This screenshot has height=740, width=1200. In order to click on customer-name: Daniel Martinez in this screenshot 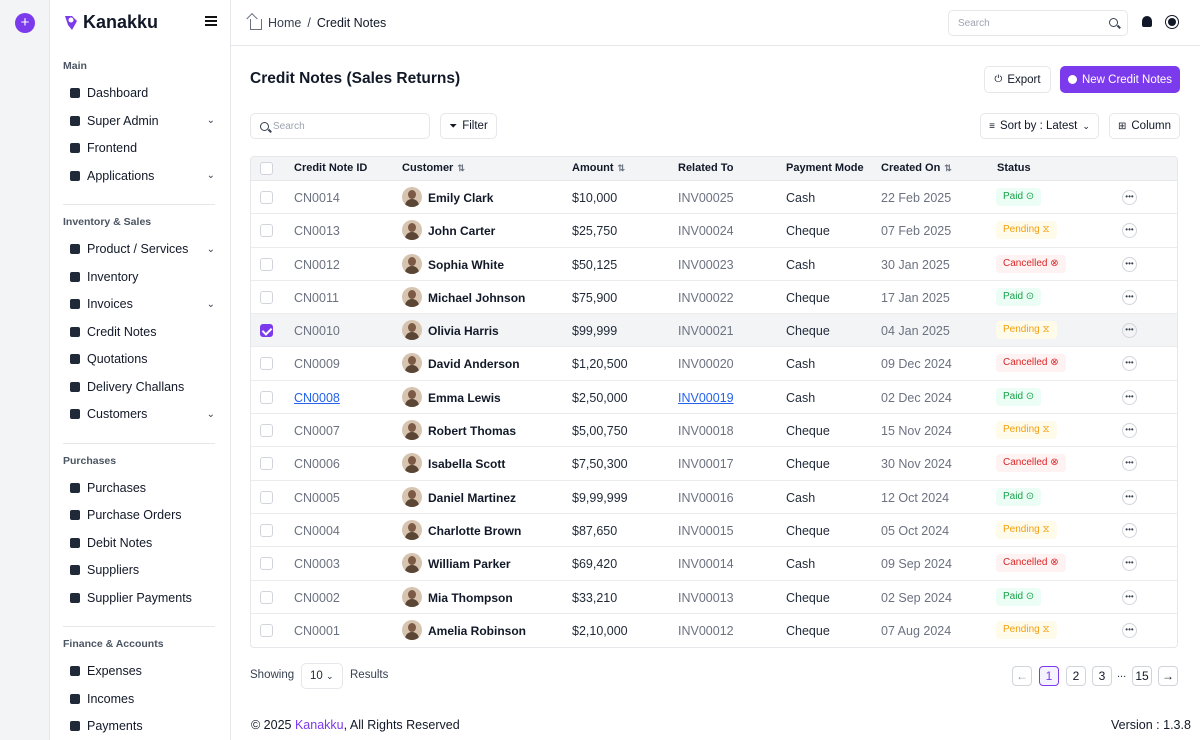, I will do `click(472, 497)`.